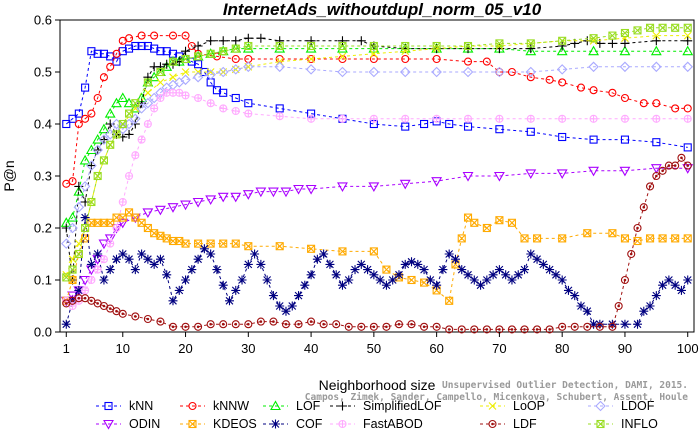  What do you see at coordinates (43, 280) in the screenshot?
I see `y-tick-label: 0.1` at bounding box center [43, 280].